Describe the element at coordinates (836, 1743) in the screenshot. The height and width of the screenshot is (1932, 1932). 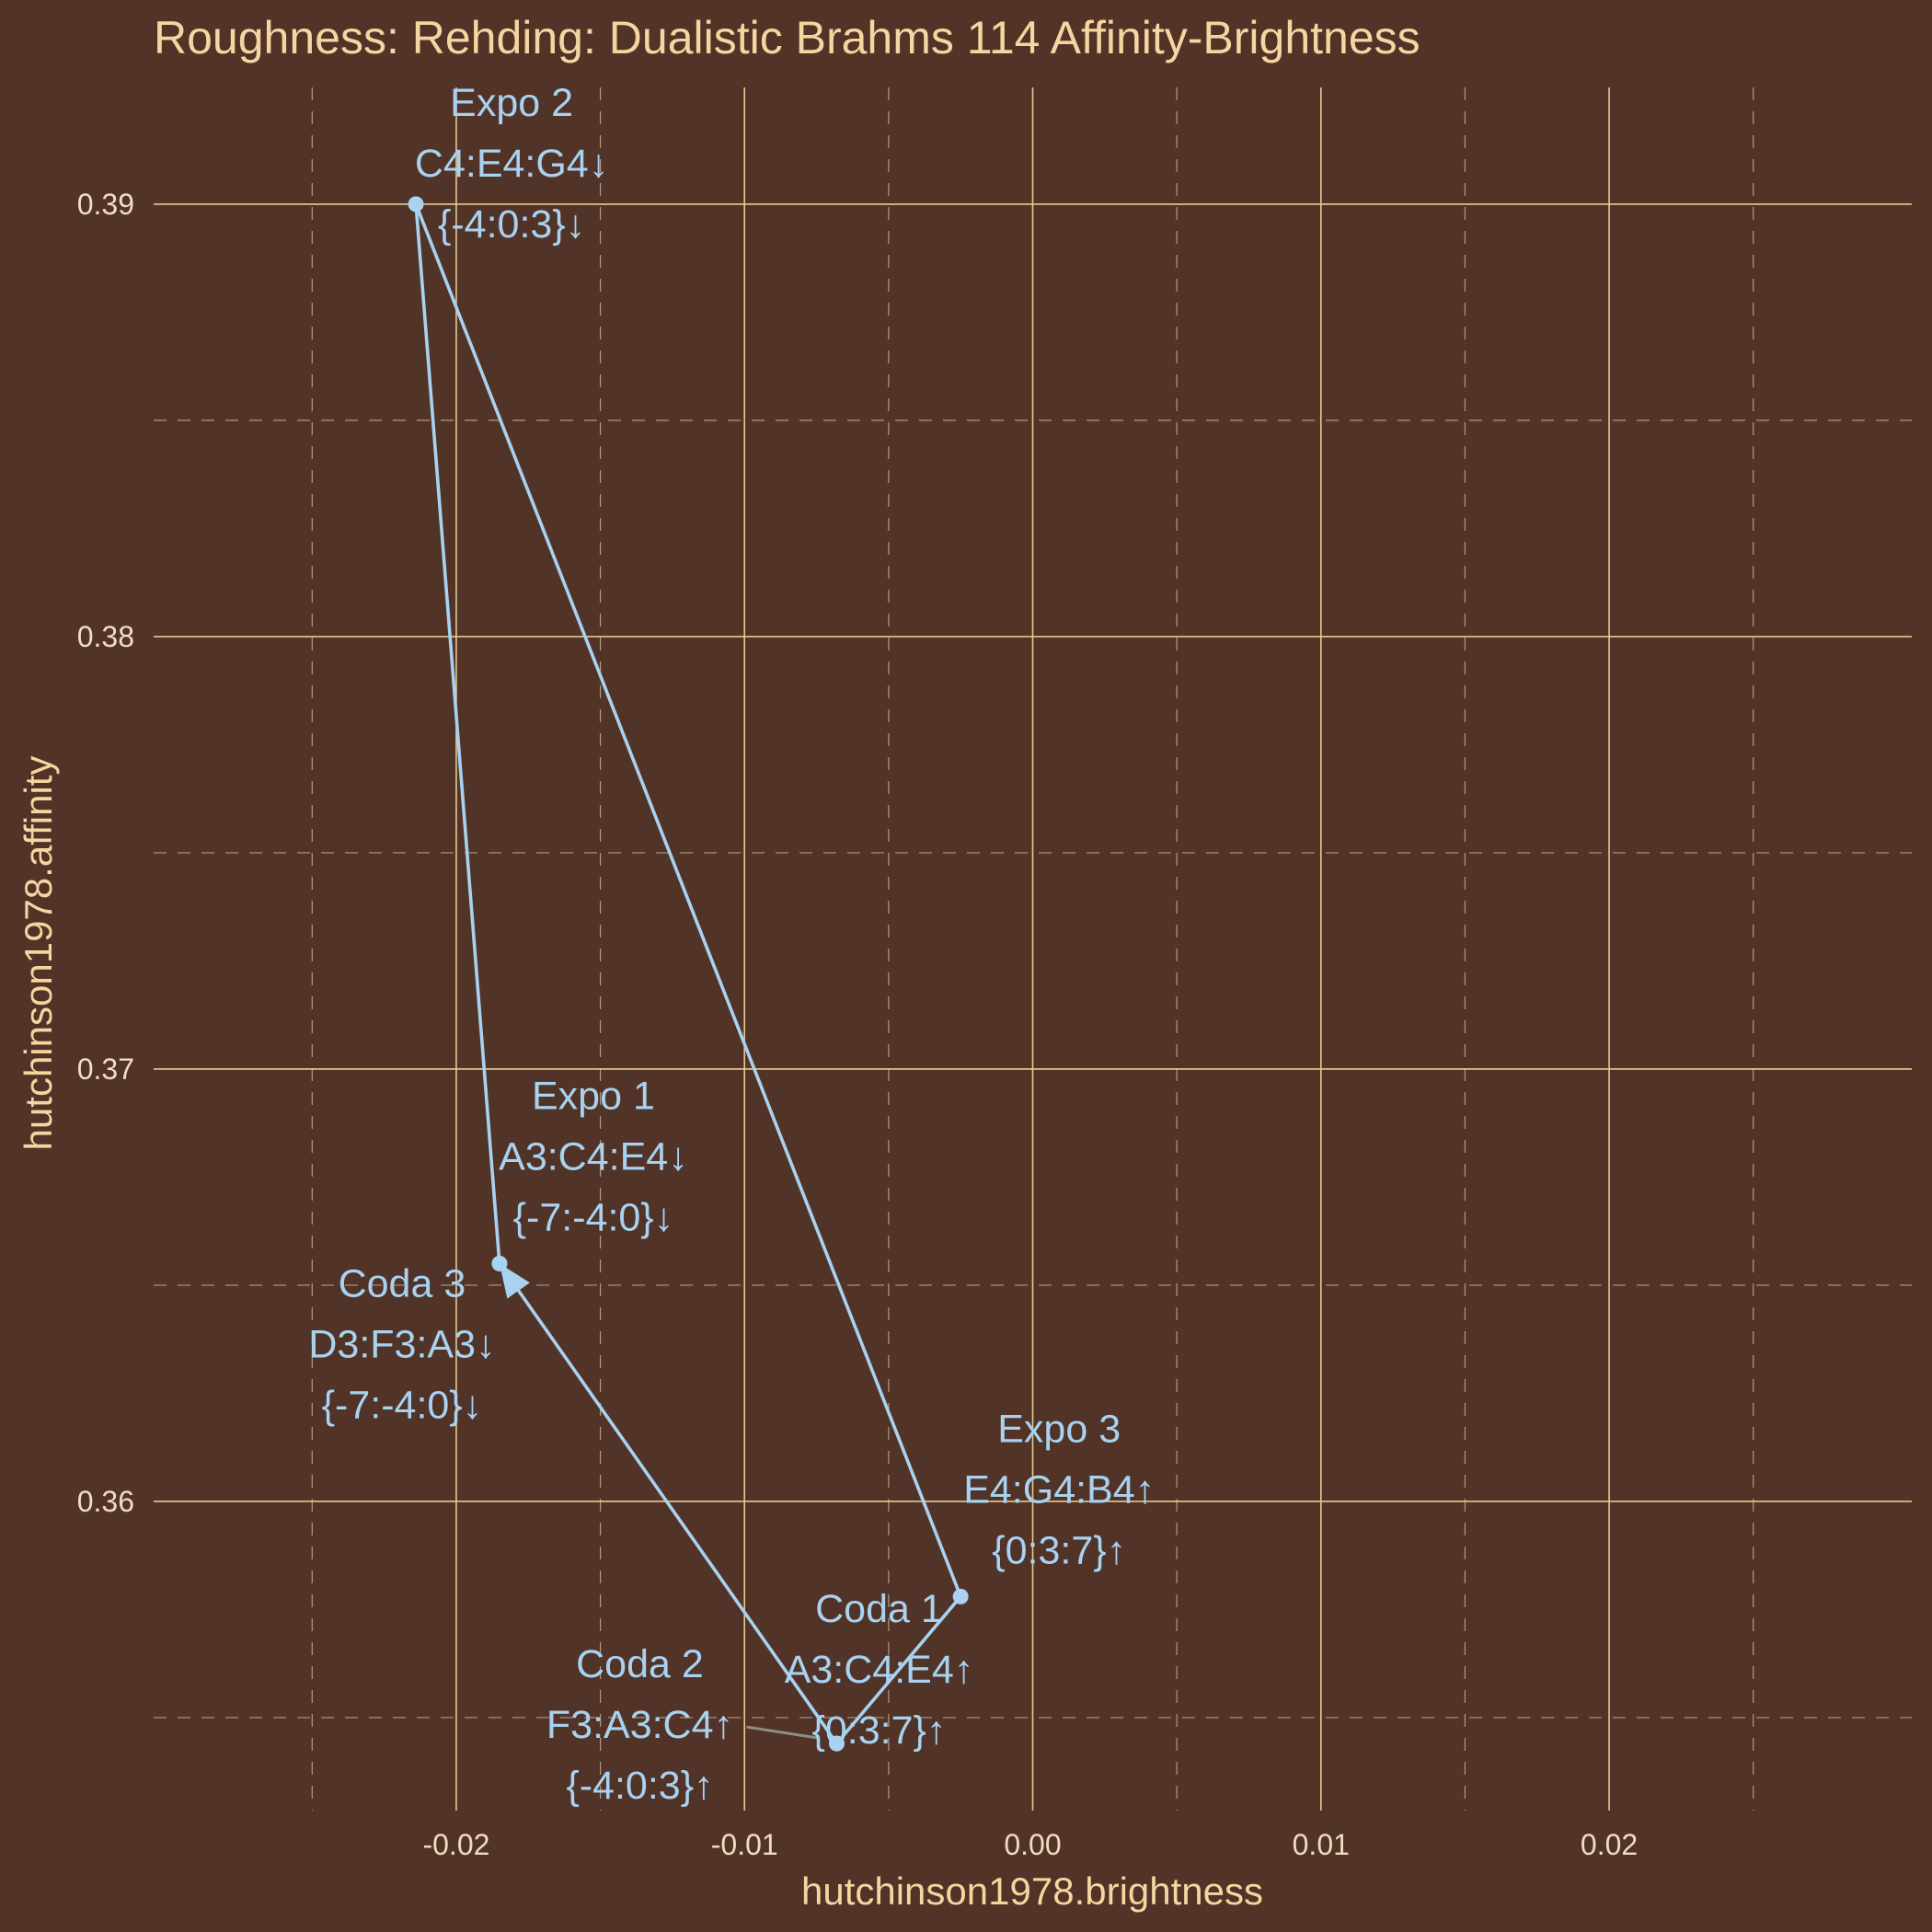
I see `data-point-coda2` at that location.